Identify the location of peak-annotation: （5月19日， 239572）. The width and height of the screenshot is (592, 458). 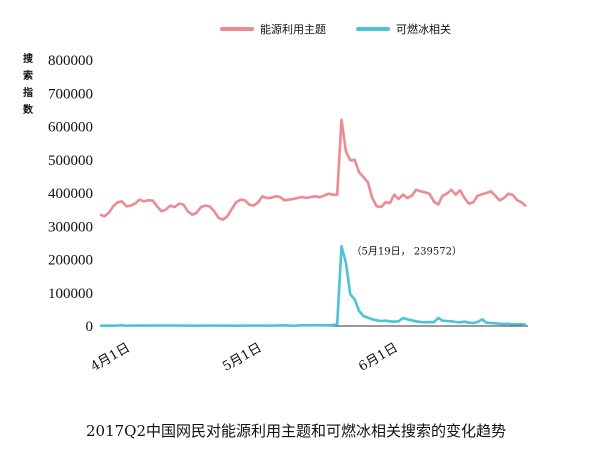
(407, 251).